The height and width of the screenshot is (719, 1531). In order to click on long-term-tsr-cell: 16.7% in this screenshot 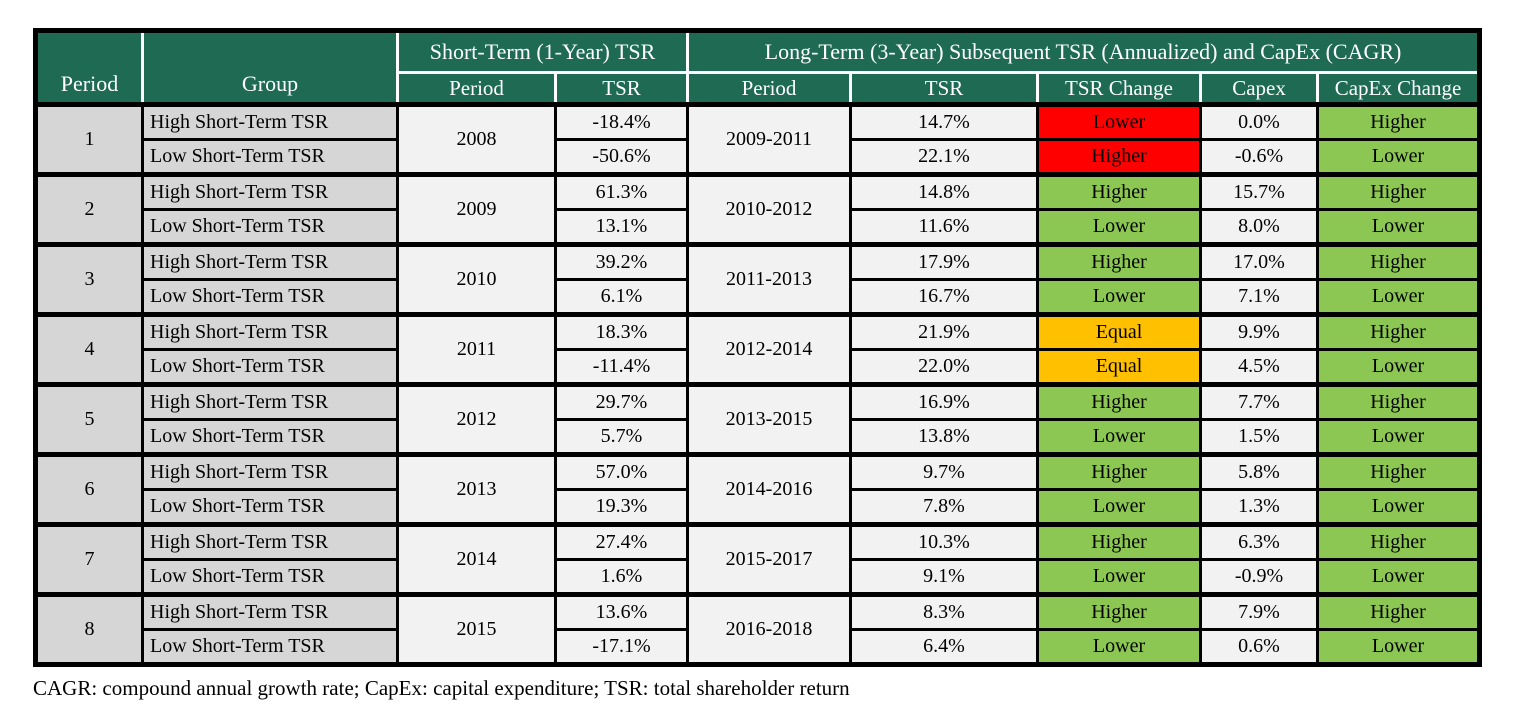, I will do `click(944, 297)`.